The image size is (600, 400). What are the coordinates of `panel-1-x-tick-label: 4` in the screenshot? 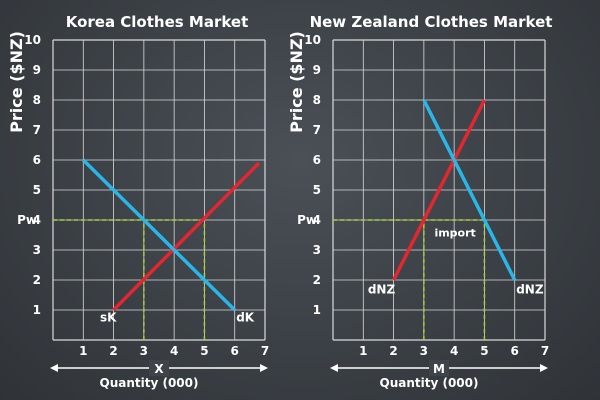 It's located at (174, 351).